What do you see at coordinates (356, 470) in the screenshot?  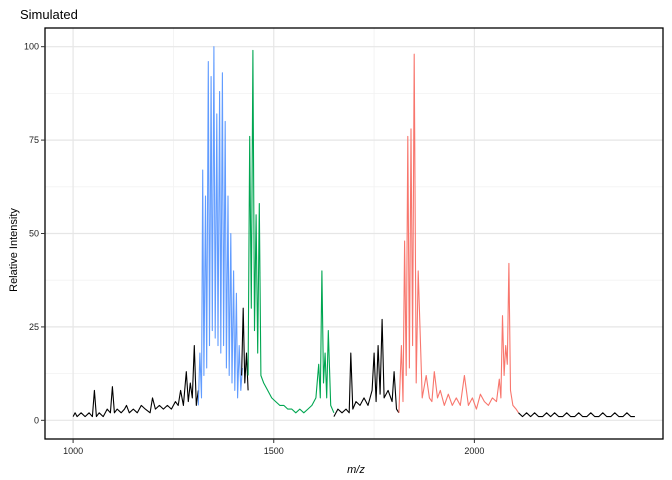 I see `x-axis-title: m/z` at bounding box center [356, 470].